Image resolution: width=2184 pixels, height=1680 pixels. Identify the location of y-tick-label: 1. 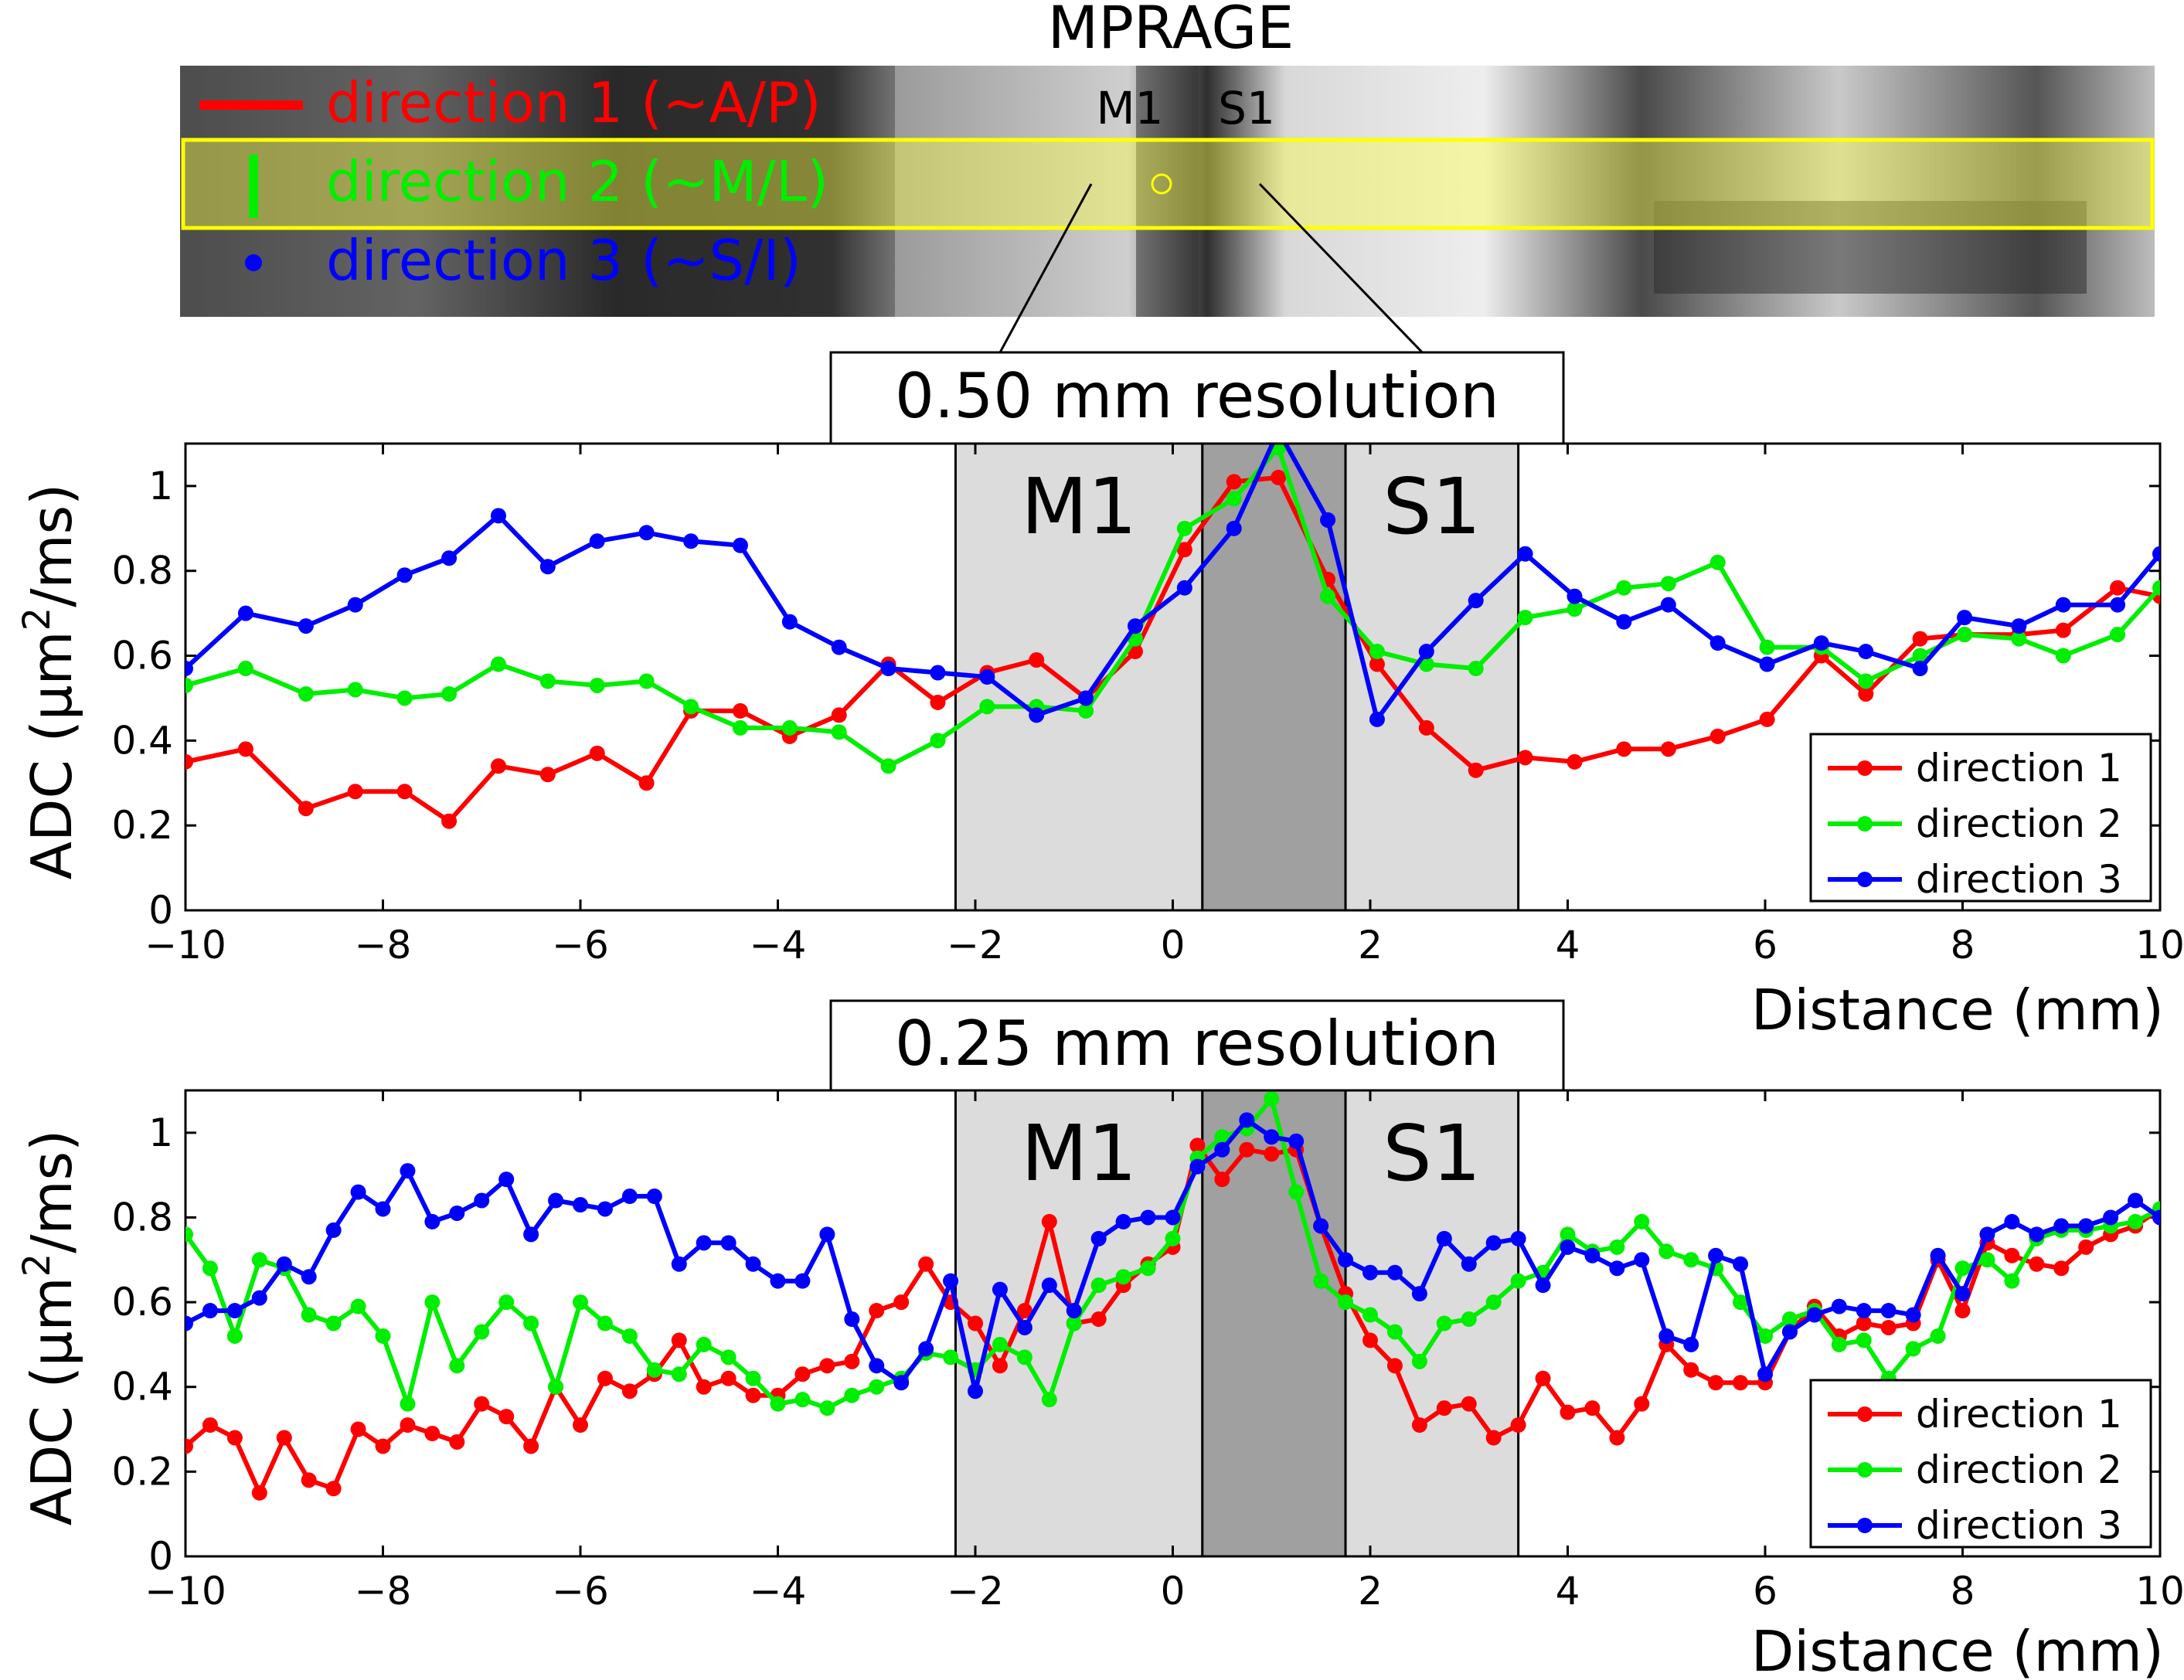
(161, 486).